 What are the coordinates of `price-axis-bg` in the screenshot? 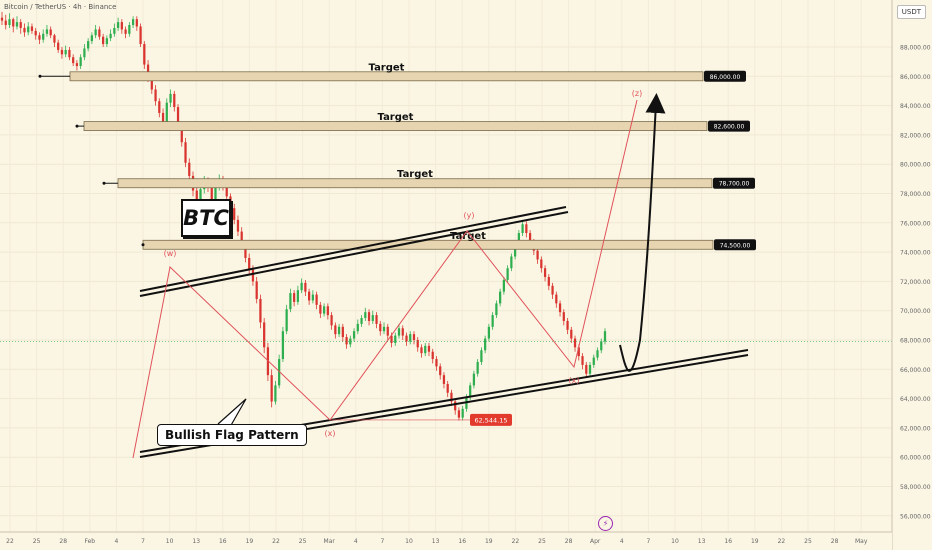 It's located at (912, 275).